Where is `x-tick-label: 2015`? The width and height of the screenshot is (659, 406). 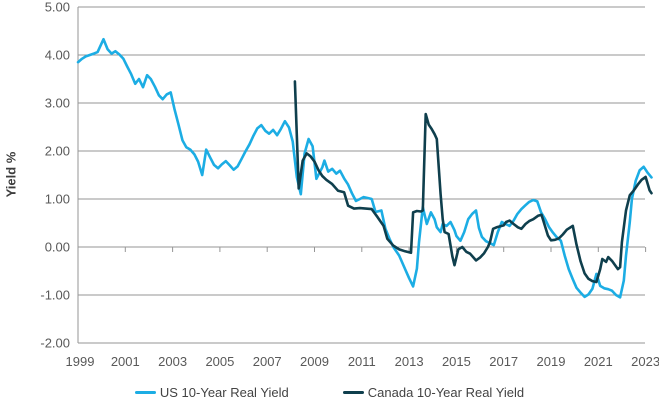
x-tick-label: 2015 is located at coordinates (456, 361).